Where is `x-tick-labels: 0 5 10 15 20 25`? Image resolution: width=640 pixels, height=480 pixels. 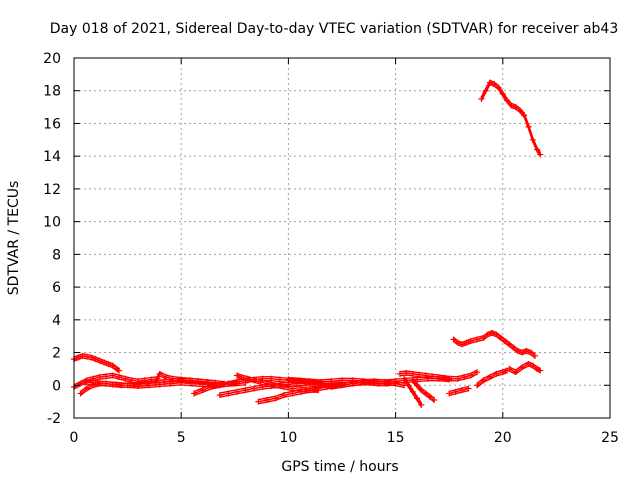 x-tick-labels: 0 5 10 15 20 25 is located at coordinates (344, 438).